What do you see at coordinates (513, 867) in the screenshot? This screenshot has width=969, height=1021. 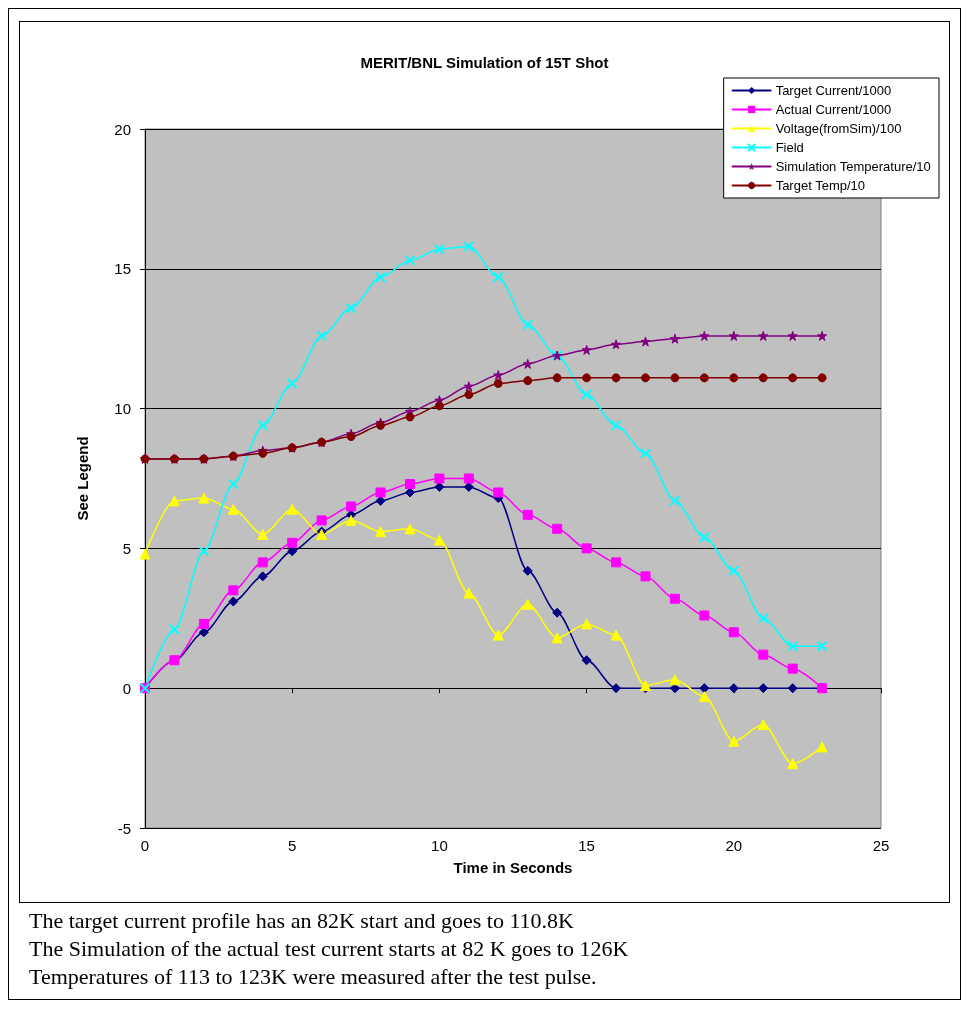 I see `x-axis-title: Time in Seconds` at bounding box center [513, 867].